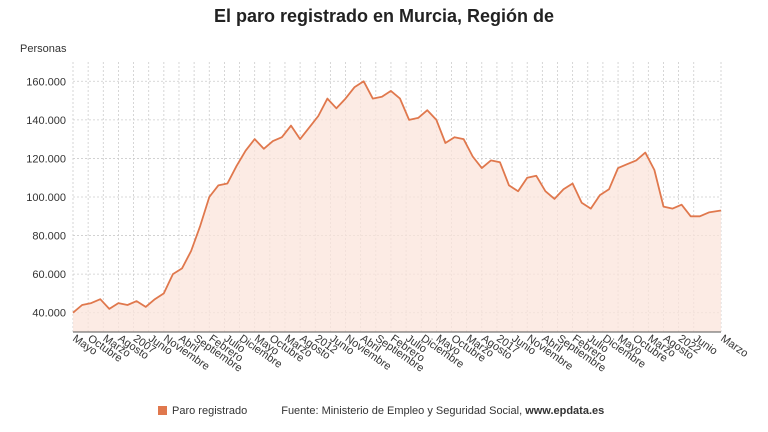 The image size is (768, 432). I want to click on y-tick-label: 100.000, so click(46, 198).